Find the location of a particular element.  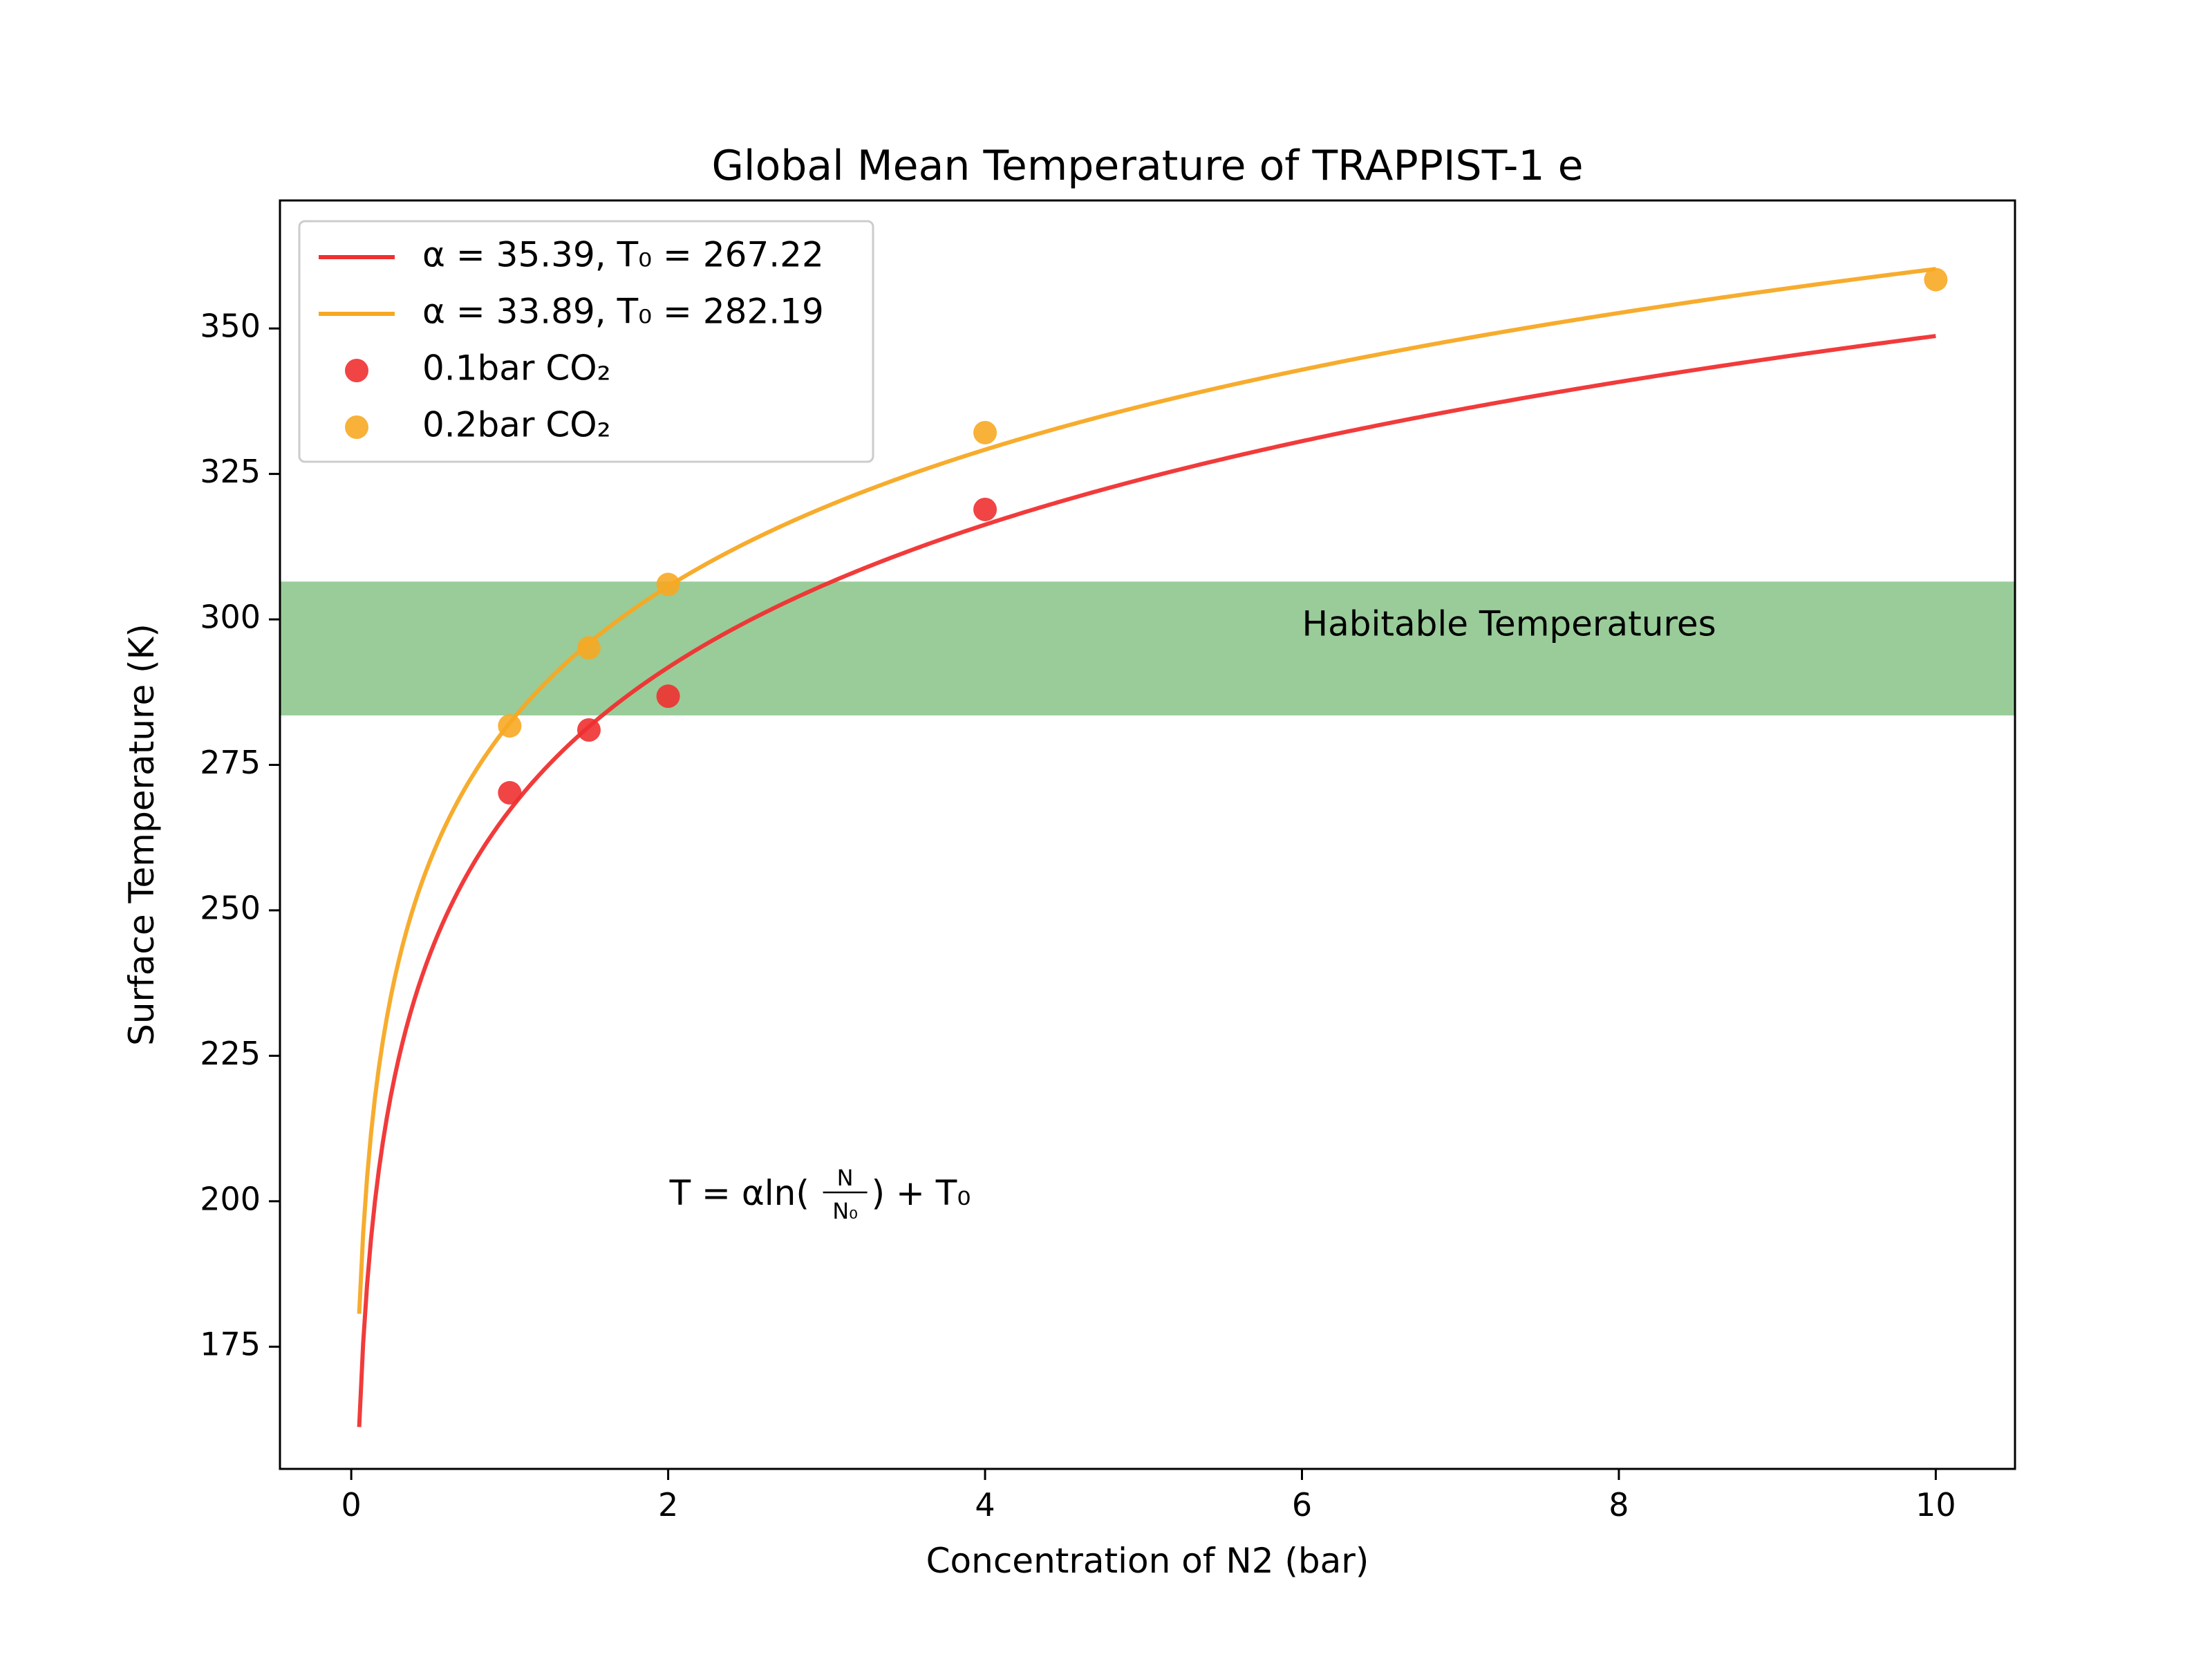

x-tick-label-4: 4 is located at coordinates (985, 1505).